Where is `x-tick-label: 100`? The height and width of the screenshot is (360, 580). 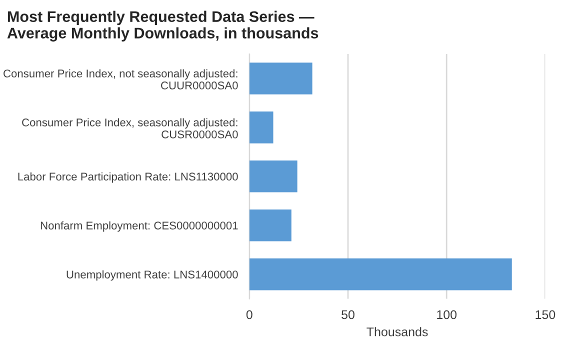
x-tick-label: 100 is located at coordinates (447, 315).